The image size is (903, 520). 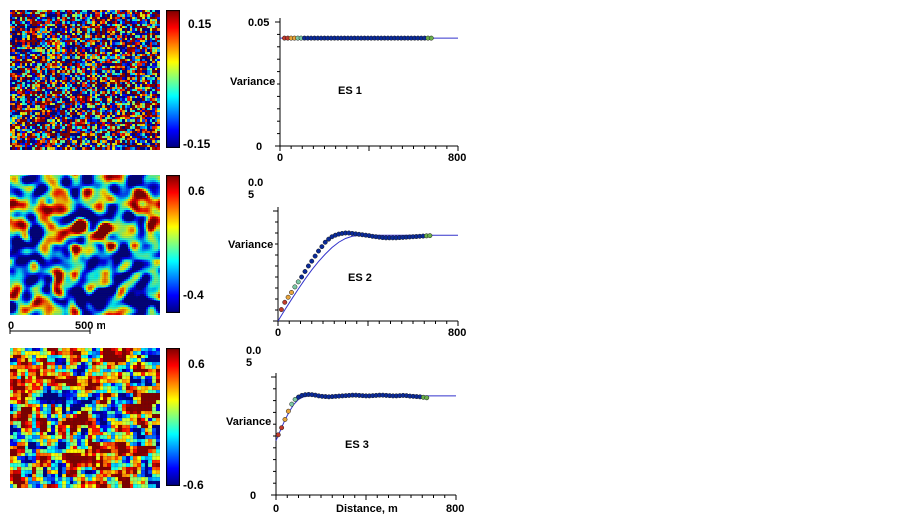 I want to click on scale-bar-start-label: 0, so click(x=11, y=326).